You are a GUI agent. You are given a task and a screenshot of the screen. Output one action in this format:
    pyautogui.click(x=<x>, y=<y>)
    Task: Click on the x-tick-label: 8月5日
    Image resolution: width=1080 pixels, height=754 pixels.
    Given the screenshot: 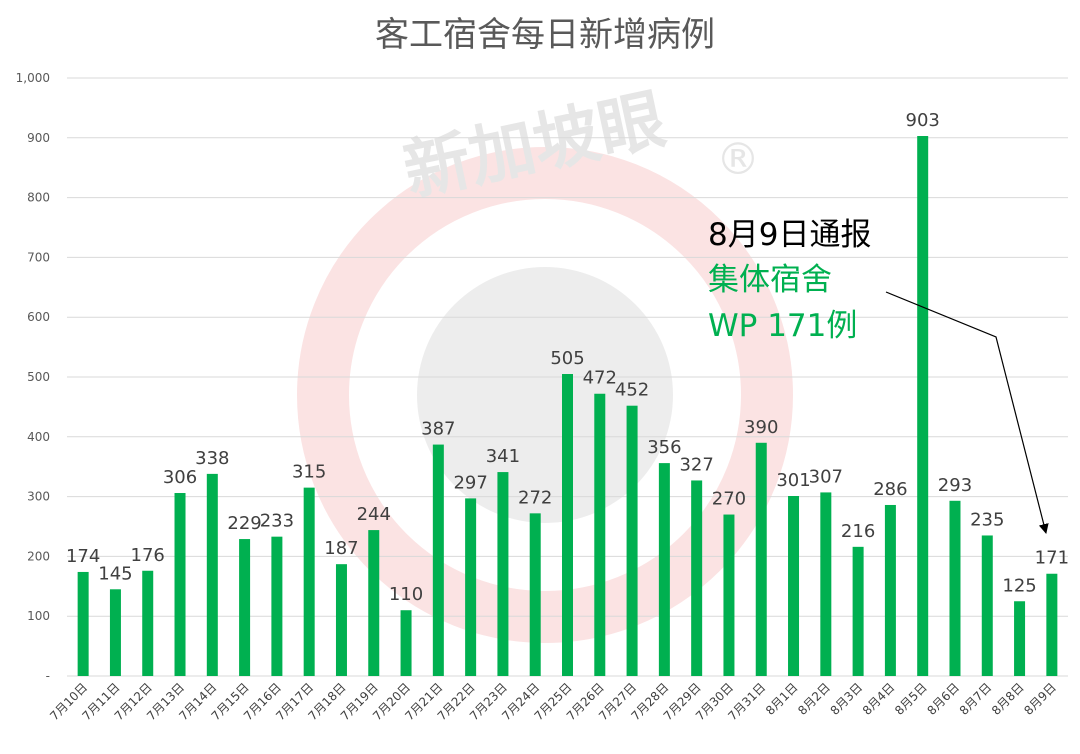 What is the action you would take?
    pyautogui.click(x=911, y=699)
    